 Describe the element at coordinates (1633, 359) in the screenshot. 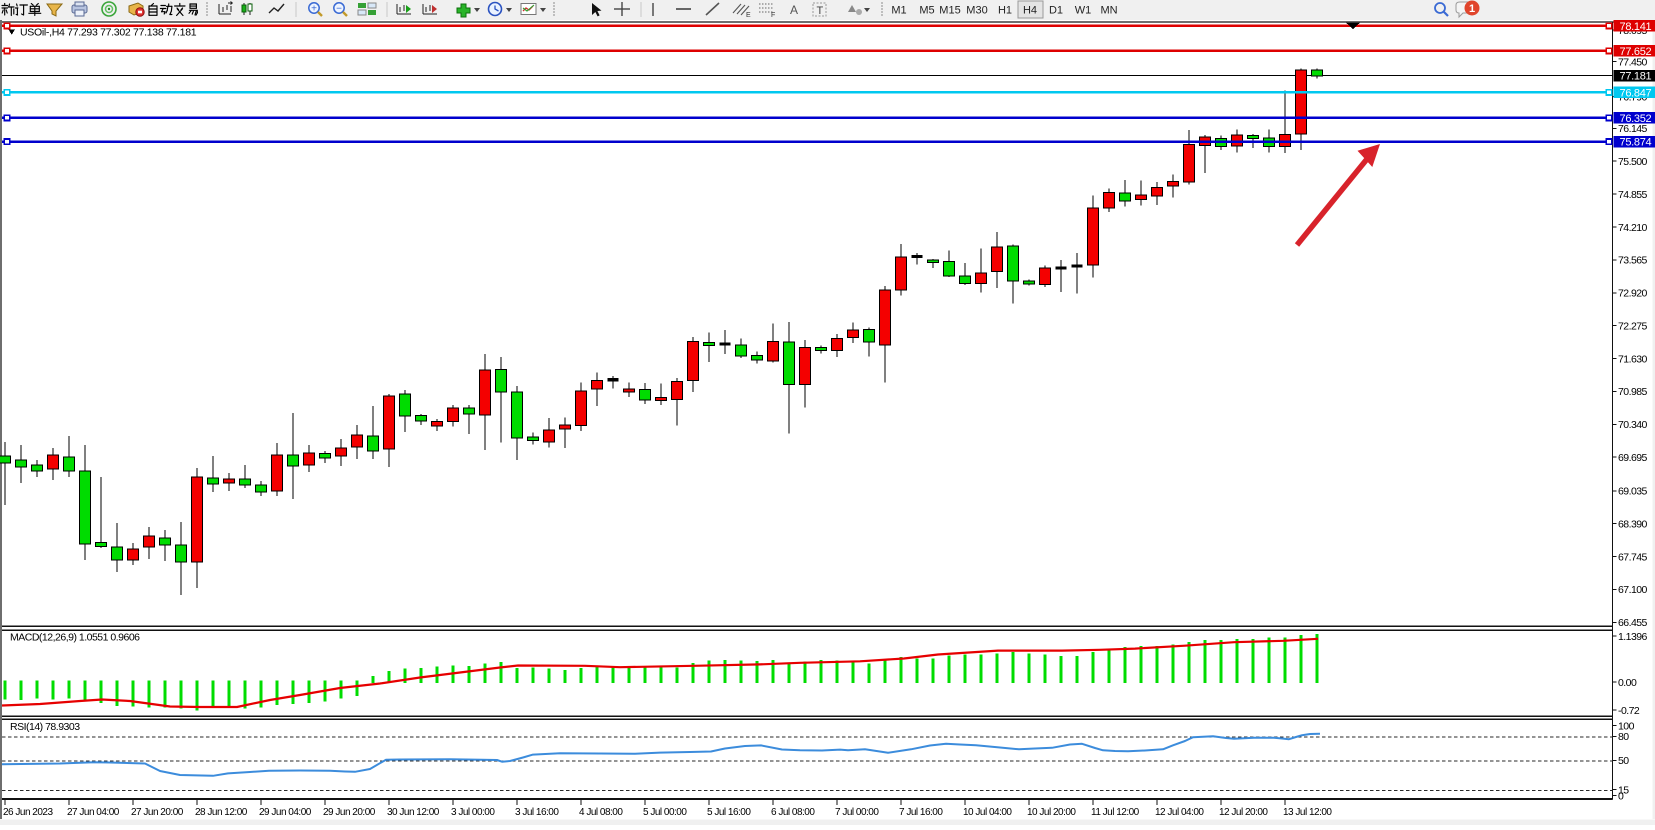

I see `svg-text: 71.630` at that location.